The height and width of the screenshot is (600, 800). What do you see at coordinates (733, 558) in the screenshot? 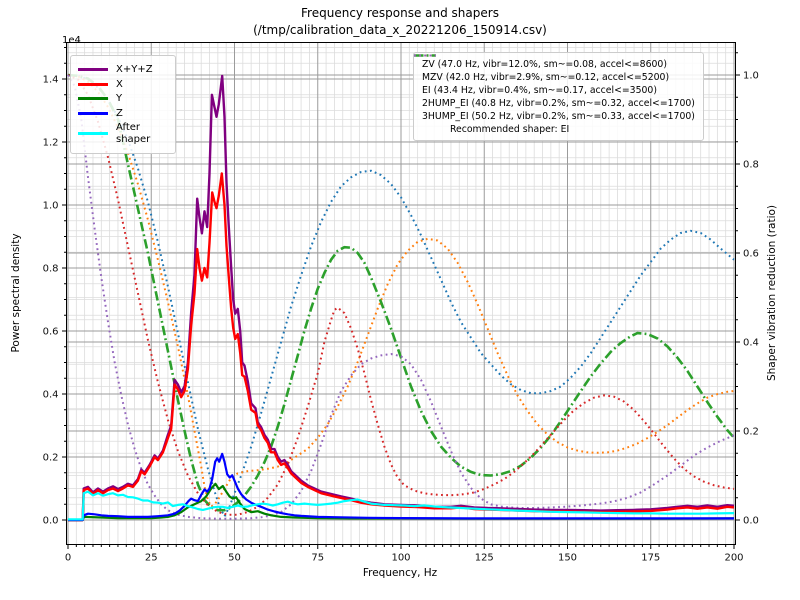
I see `x-tick-label: 200` at bounding box center [733, 558].